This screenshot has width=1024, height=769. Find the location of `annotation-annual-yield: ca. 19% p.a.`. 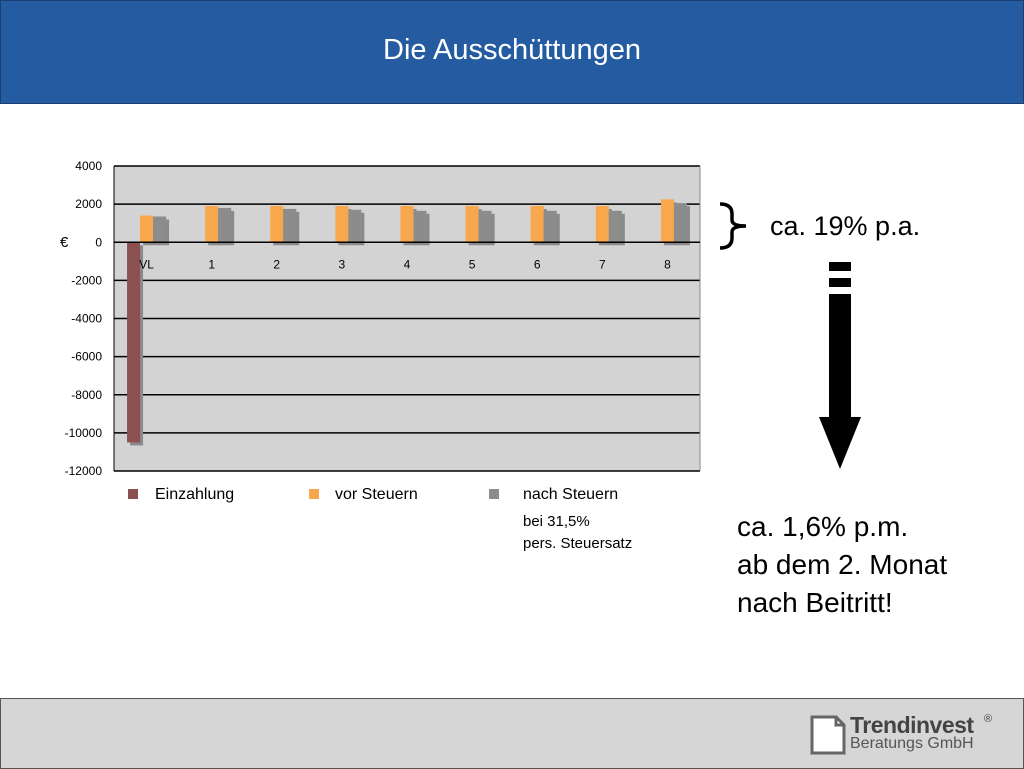

annotation-annual-yield: ca. 19% p.a. is located at coordinates (845, 226).